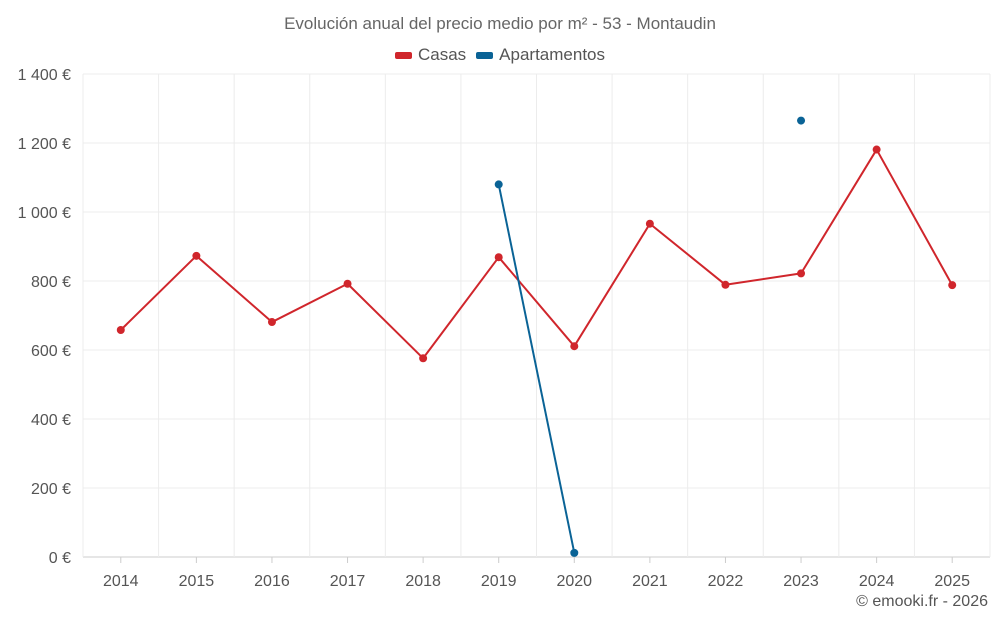  Describe the element at coordinates (952, 581) in the screenshot. I see `x-tick-label: 2025` at that location.